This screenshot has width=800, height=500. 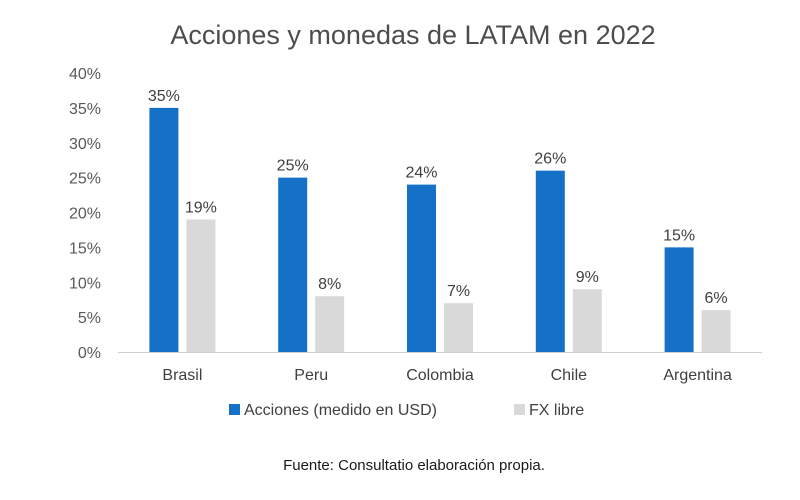 I want to click on y-axis: 0% 5% 10% 15% 20% 25% 30% 35% 40%, so click(x=85, y=214).